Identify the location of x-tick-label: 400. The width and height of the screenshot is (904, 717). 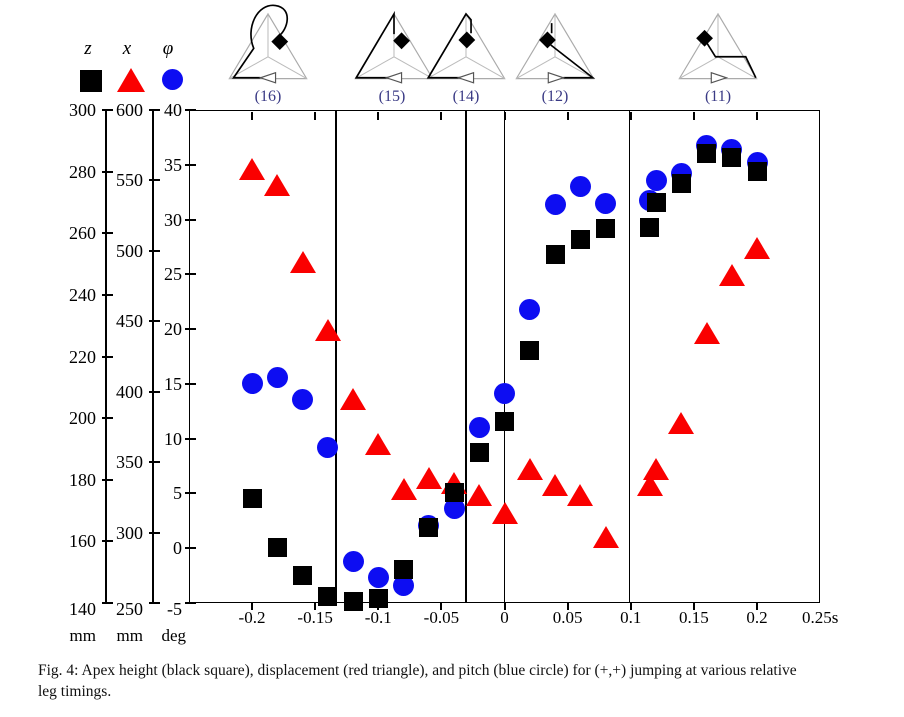
(129, 391).